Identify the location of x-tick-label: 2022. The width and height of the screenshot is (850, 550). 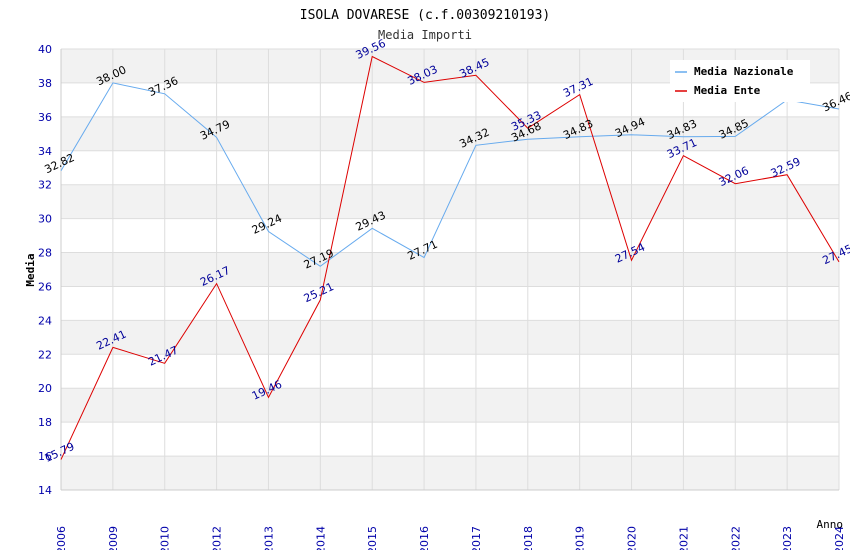
(735, 538).